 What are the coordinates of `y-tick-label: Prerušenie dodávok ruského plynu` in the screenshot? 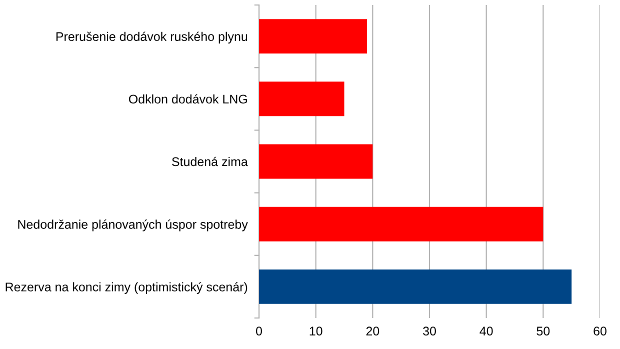 It's located at (152, 38).